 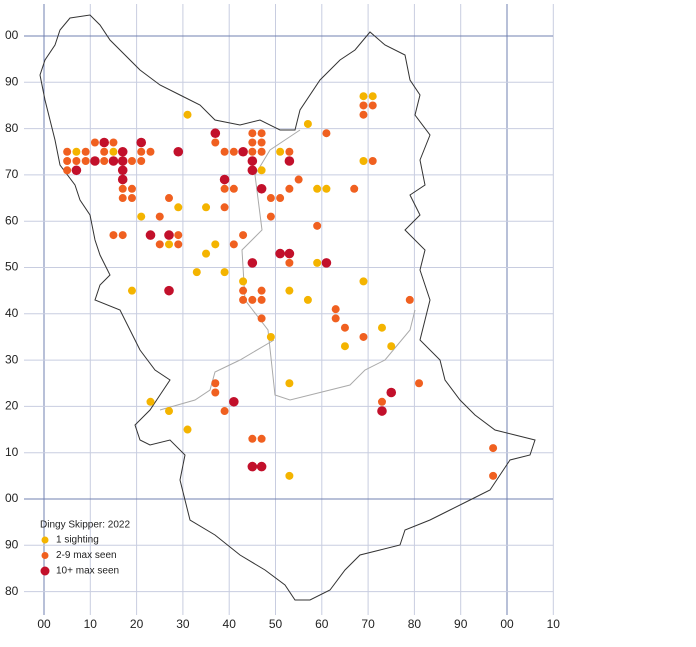 What do you see at coordinates (322, 624) in the screenshot?
I see `x-tick-label: 60` at bounding box center [322, 624].